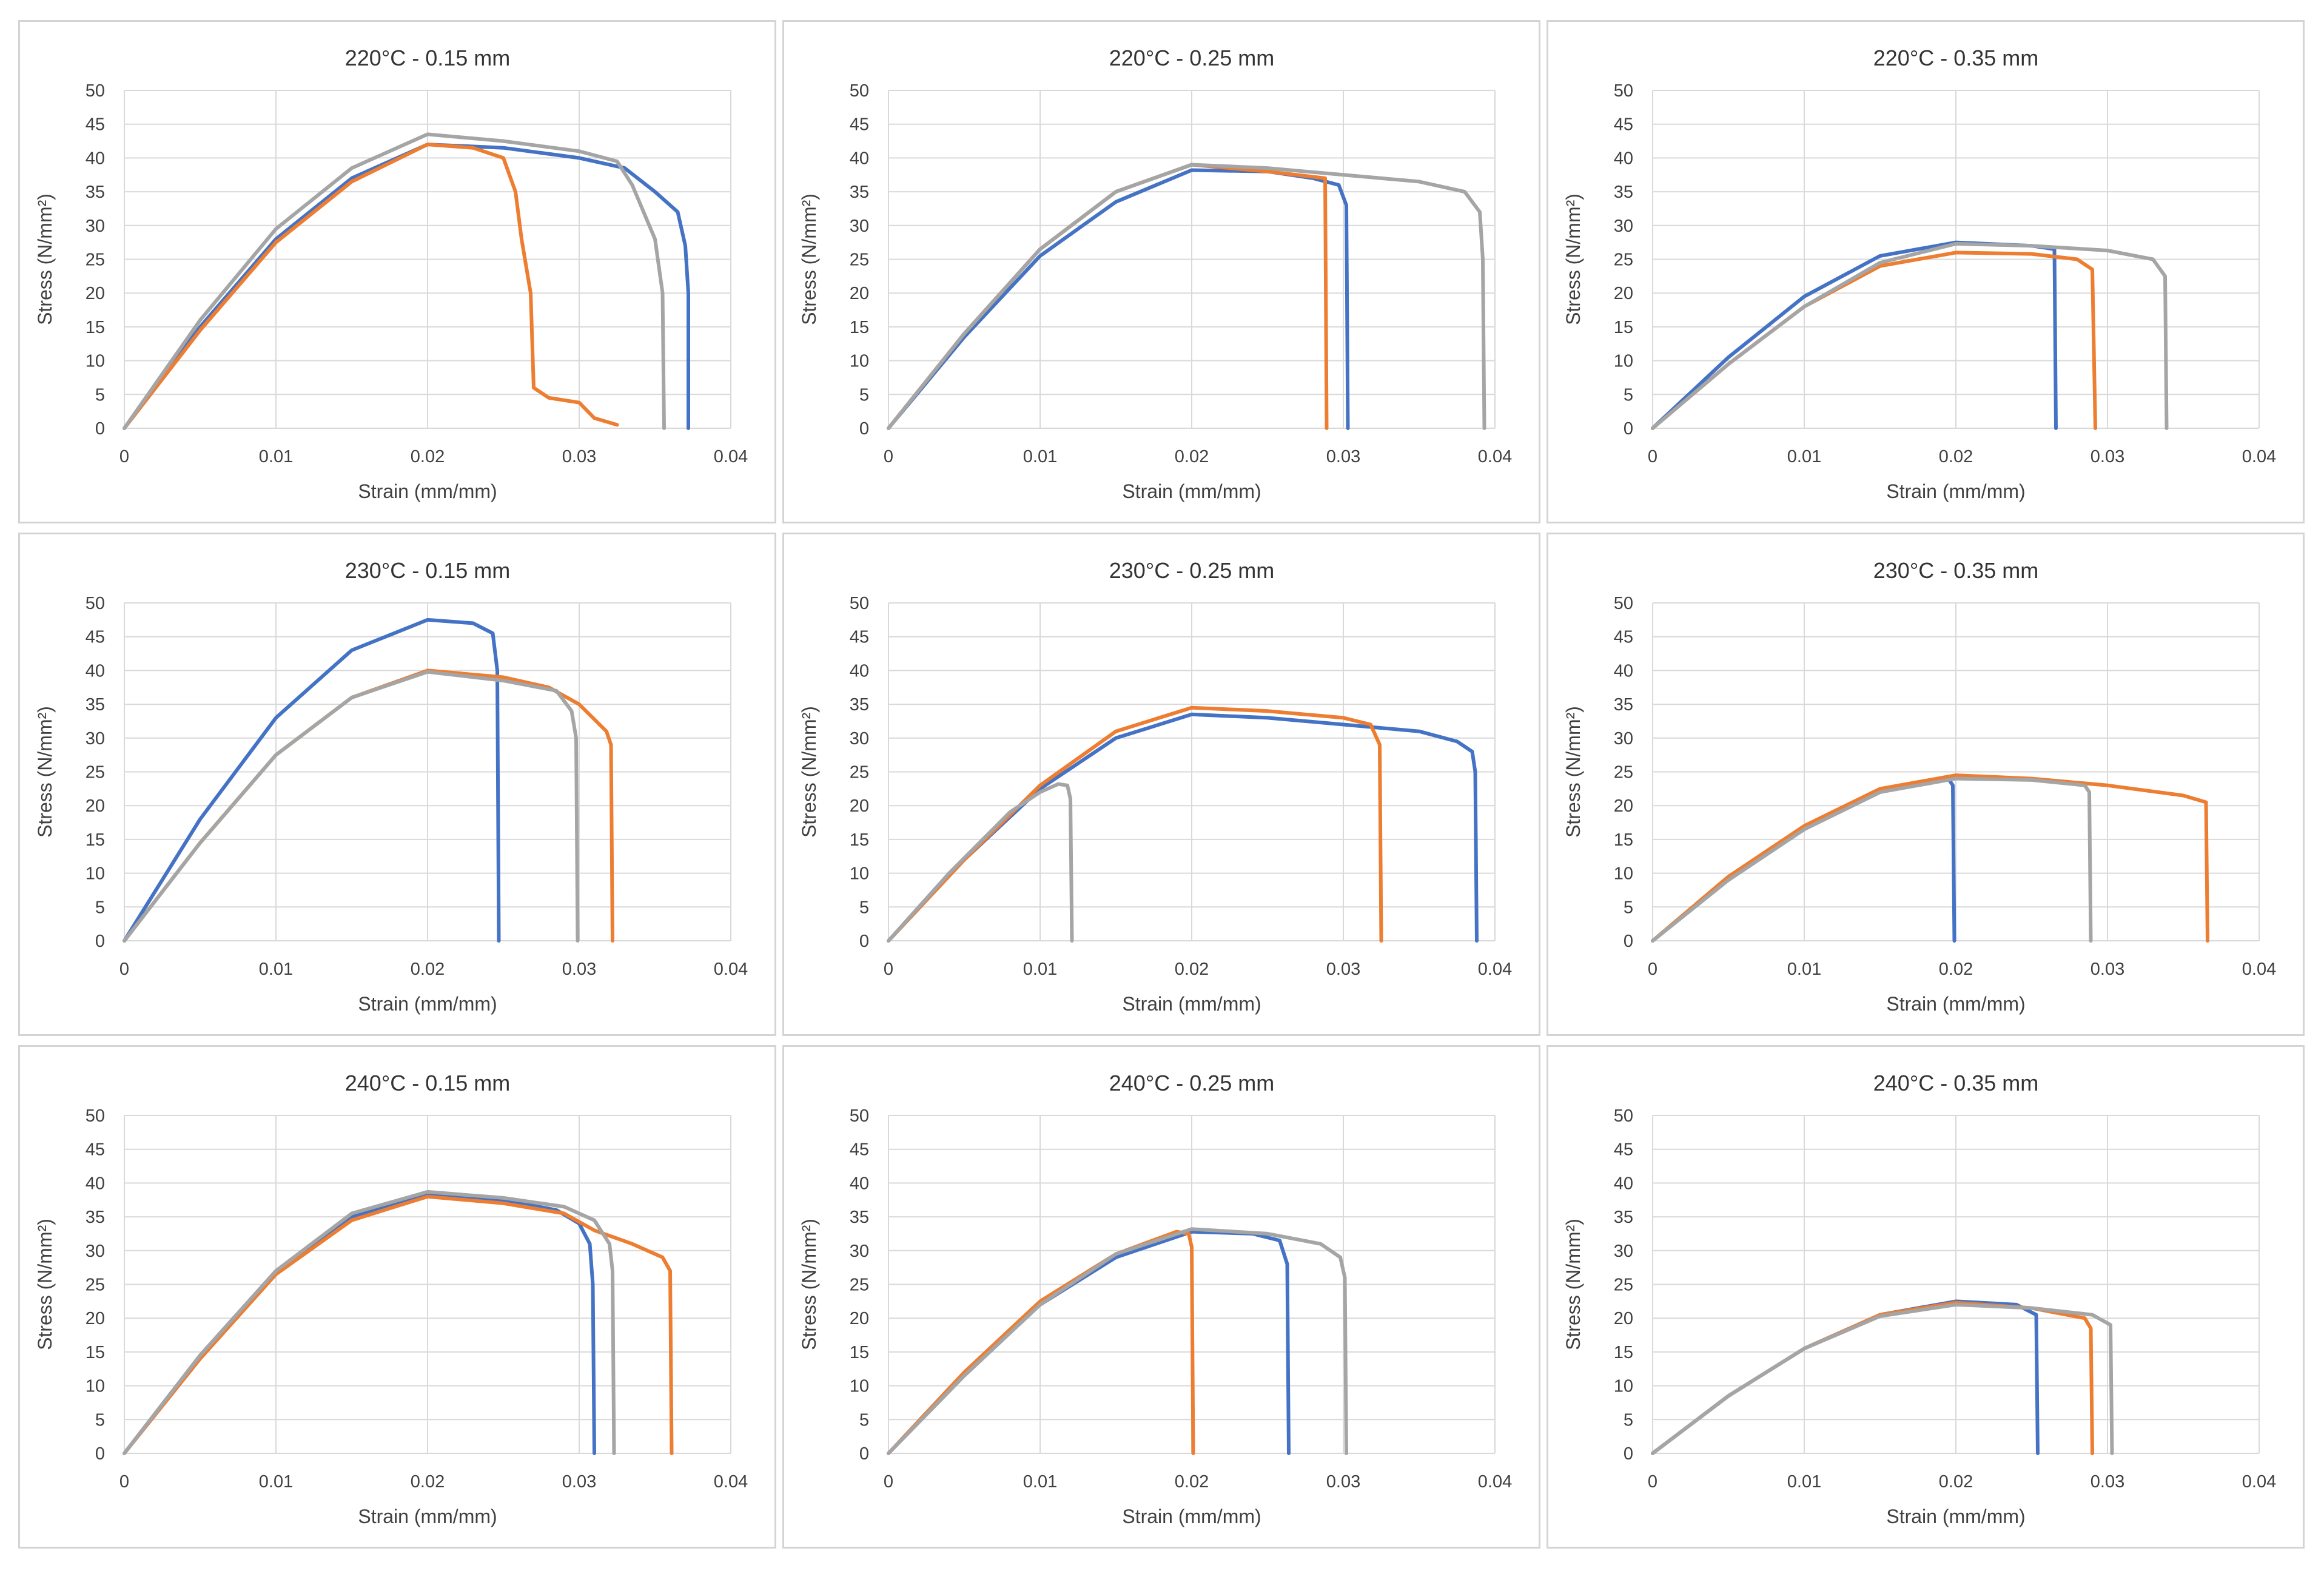 The image size is (2324, 1571). What do you see at coordinates (428, 1083) in the screenshot?
I see `chart-title: 240°C - 0.15 mm` at bounding box center [428, 1083].